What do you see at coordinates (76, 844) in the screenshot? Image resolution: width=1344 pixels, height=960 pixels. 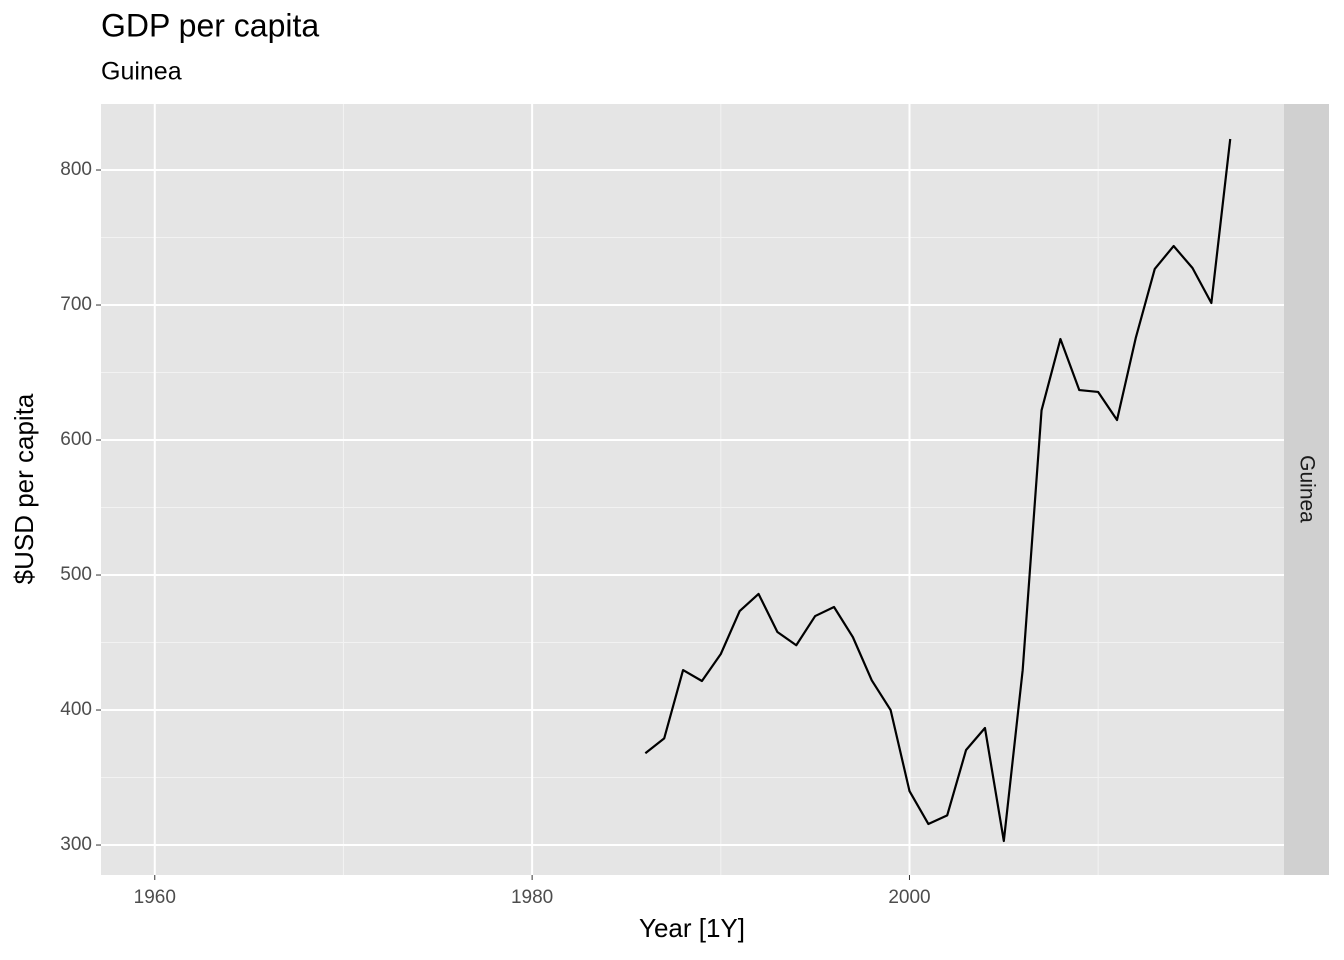 I see `y-tick-label: 300` at bounding box center [76, 844].